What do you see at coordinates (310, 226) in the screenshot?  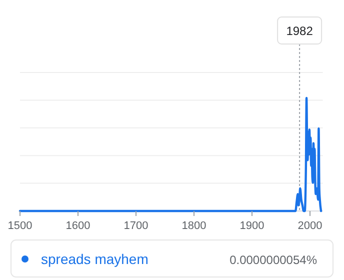 I see `x-tick-label: 2000` at bounding box center [310, 226].